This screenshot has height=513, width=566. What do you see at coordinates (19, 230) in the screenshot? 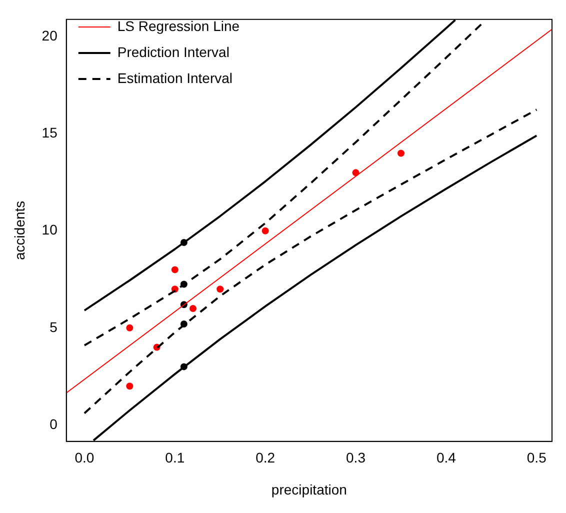
I see `y-axis-title: accidents` at bounding box center [19, 230].